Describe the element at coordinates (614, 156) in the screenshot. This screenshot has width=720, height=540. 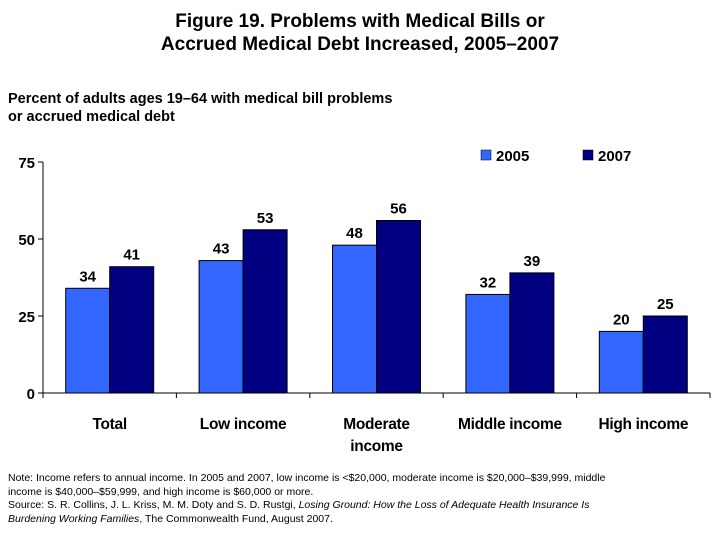
I see `legend-label-2007: 2007` at that location.